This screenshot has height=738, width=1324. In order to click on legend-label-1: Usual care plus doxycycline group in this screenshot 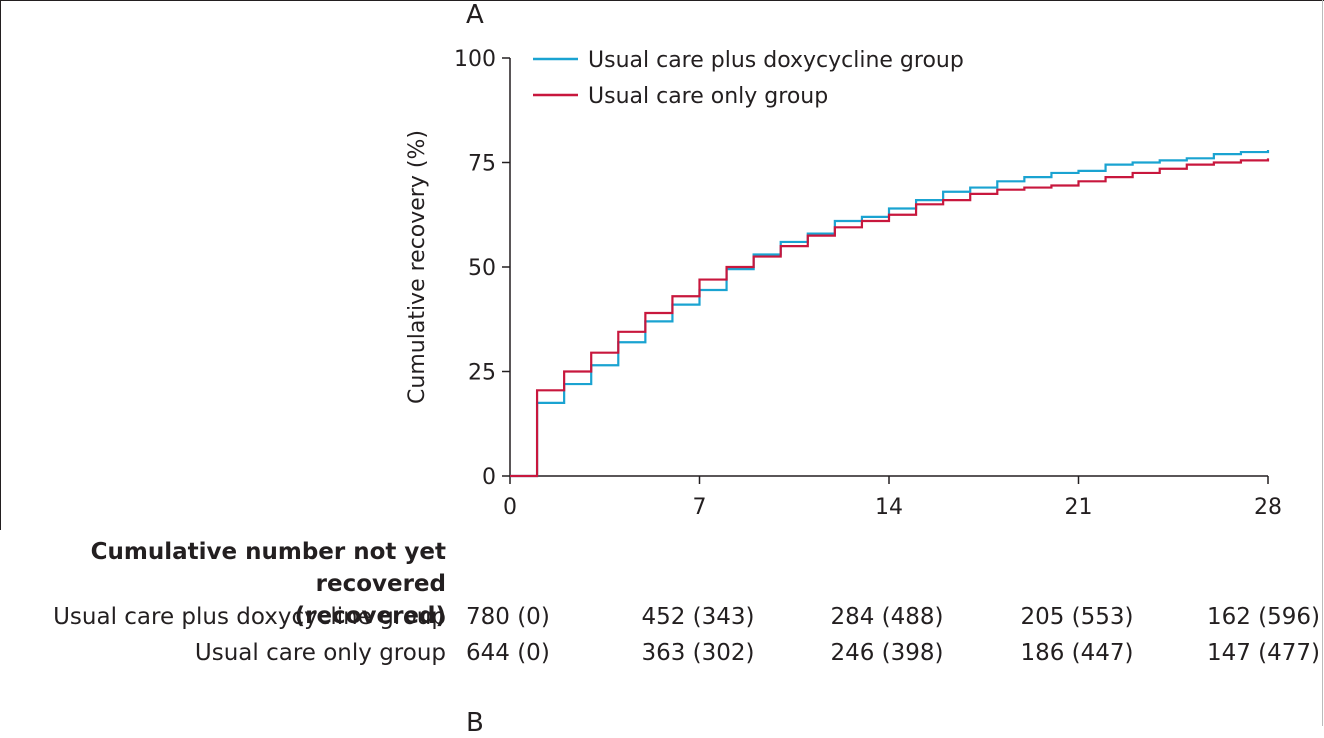, I will do `click(776, 60)`.